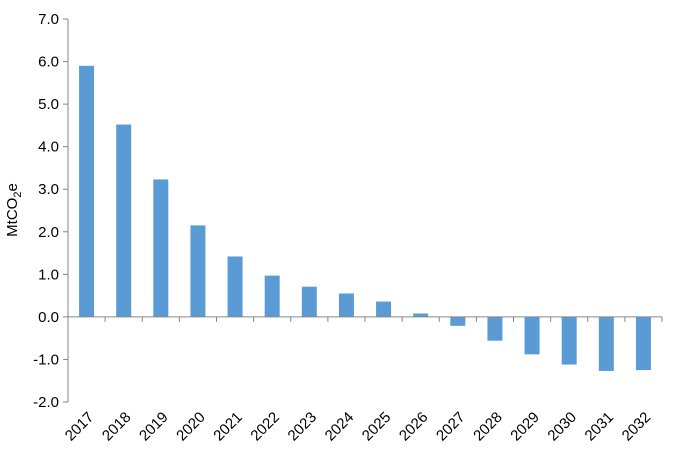 The width and height of the screenshot is (677, 457). Describe the element at coordinates (303, 427) in the screenshot. I see `x-tick-label: 2023` at that location.